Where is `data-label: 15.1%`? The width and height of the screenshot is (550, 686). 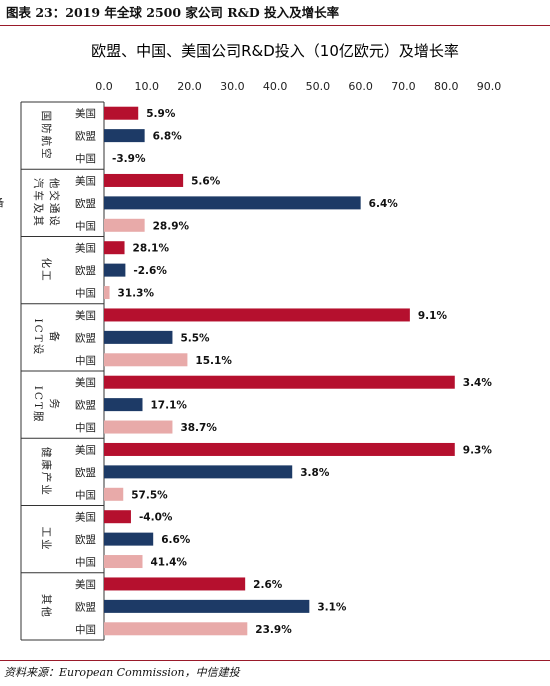 data-label: 15.1% is located at coordinates (213, 361).